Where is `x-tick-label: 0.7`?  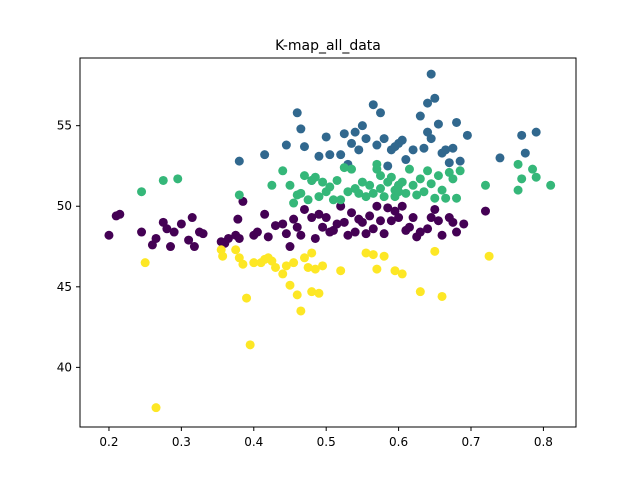
x-tick-label: 0.7 is located at coordinates (470, 442).